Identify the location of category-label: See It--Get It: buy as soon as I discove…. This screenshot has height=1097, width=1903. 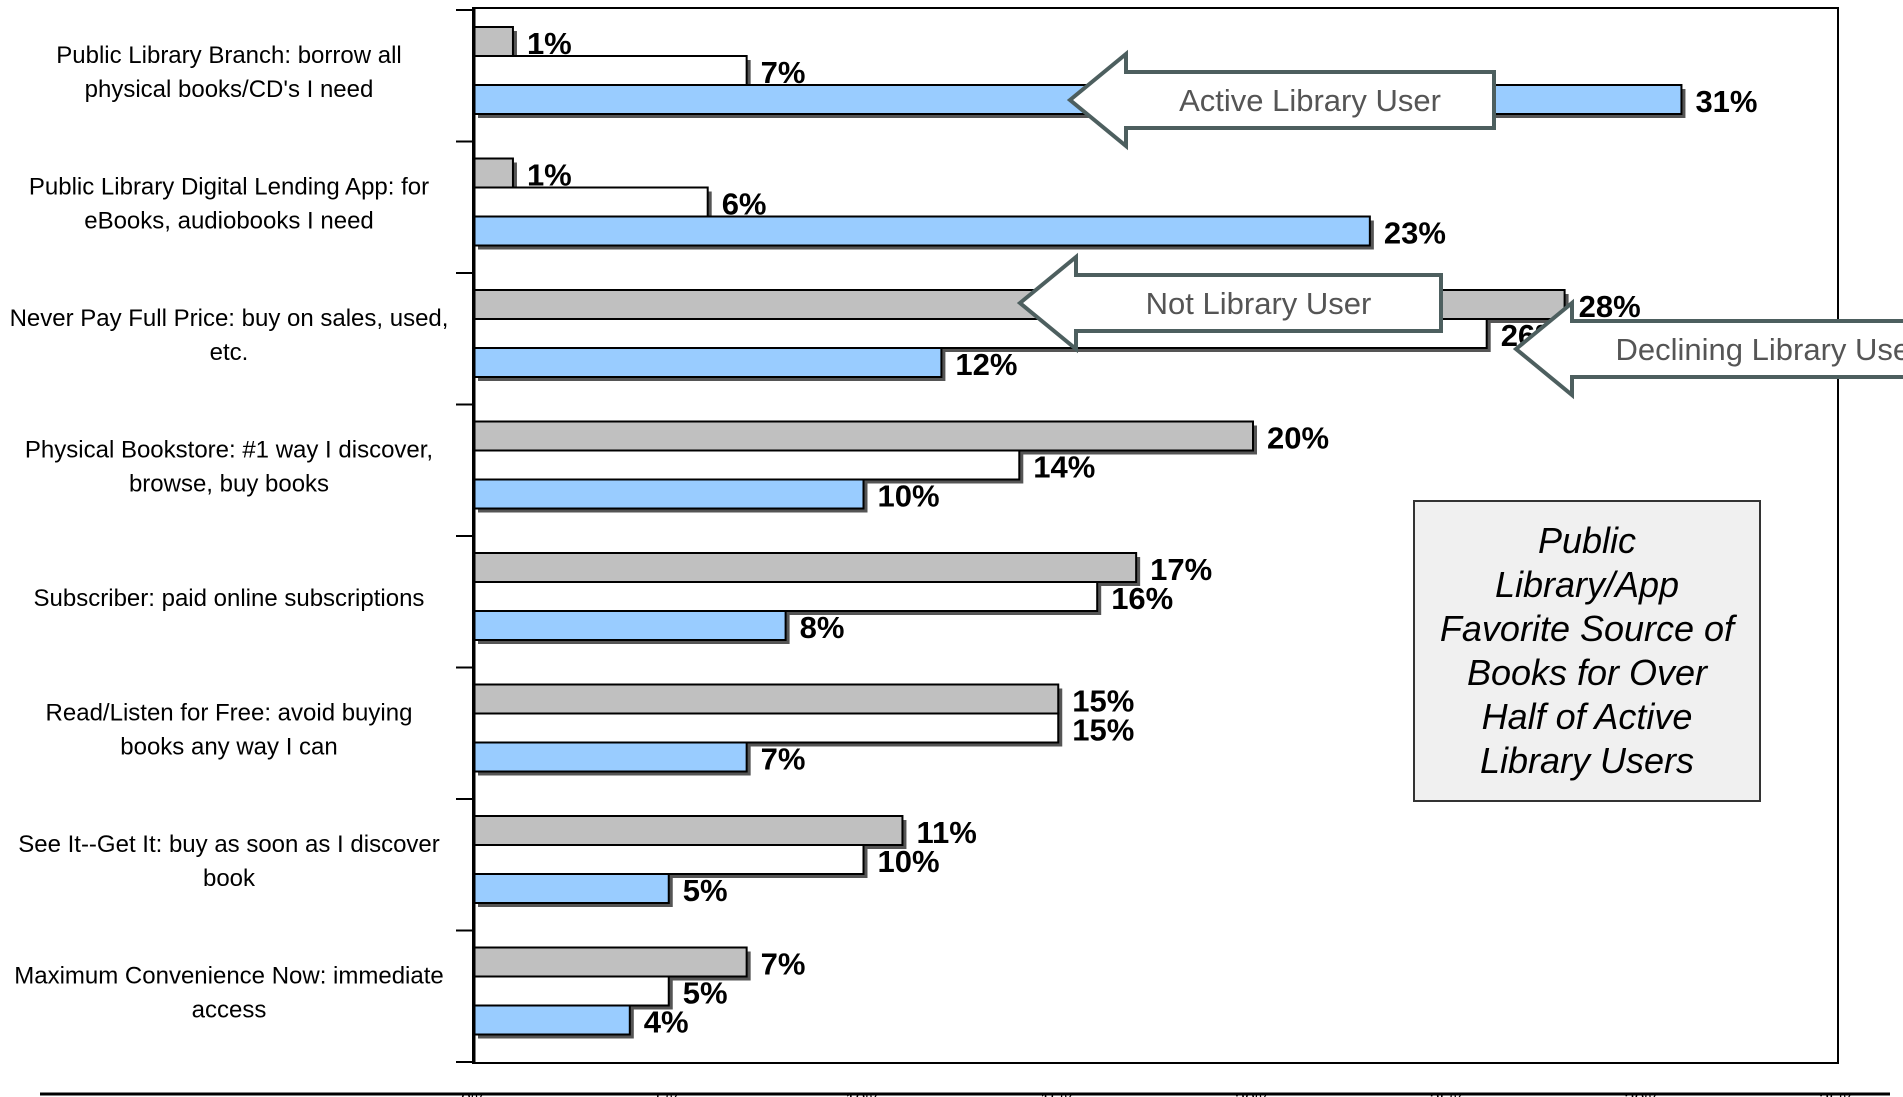
(229, 861).